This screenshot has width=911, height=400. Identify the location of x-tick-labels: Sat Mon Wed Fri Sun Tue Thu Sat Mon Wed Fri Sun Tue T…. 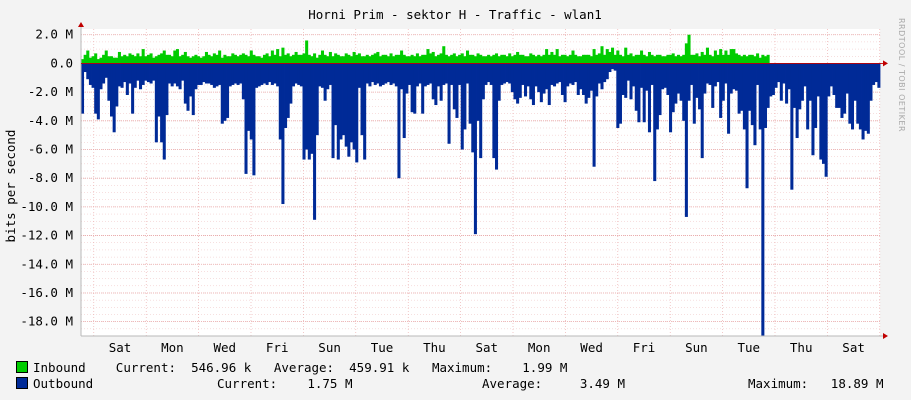
(487, 347).